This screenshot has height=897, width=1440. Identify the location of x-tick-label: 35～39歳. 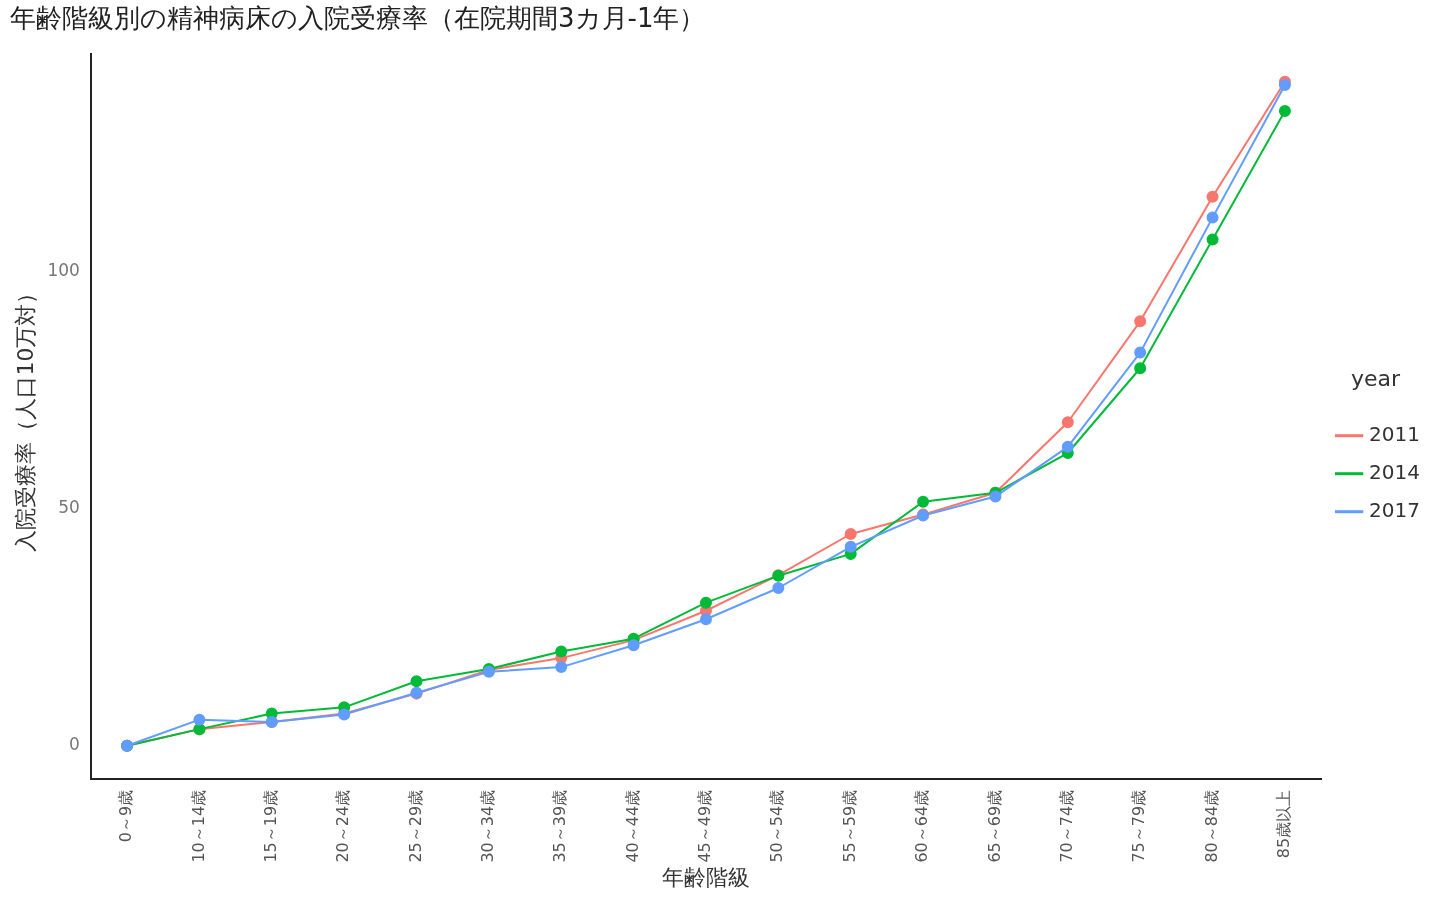
(560, 826).